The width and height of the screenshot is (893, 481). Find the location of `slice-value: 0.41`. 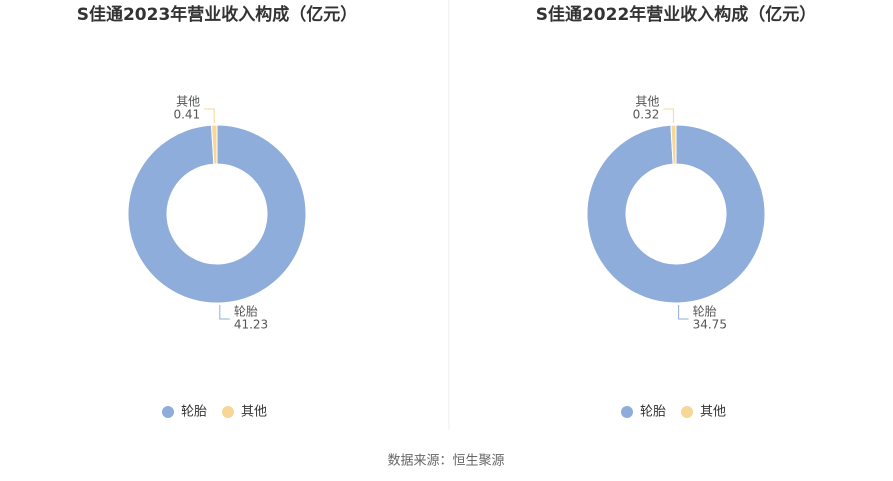

slice-value: 0.41 is located at coordinates (186, 115).